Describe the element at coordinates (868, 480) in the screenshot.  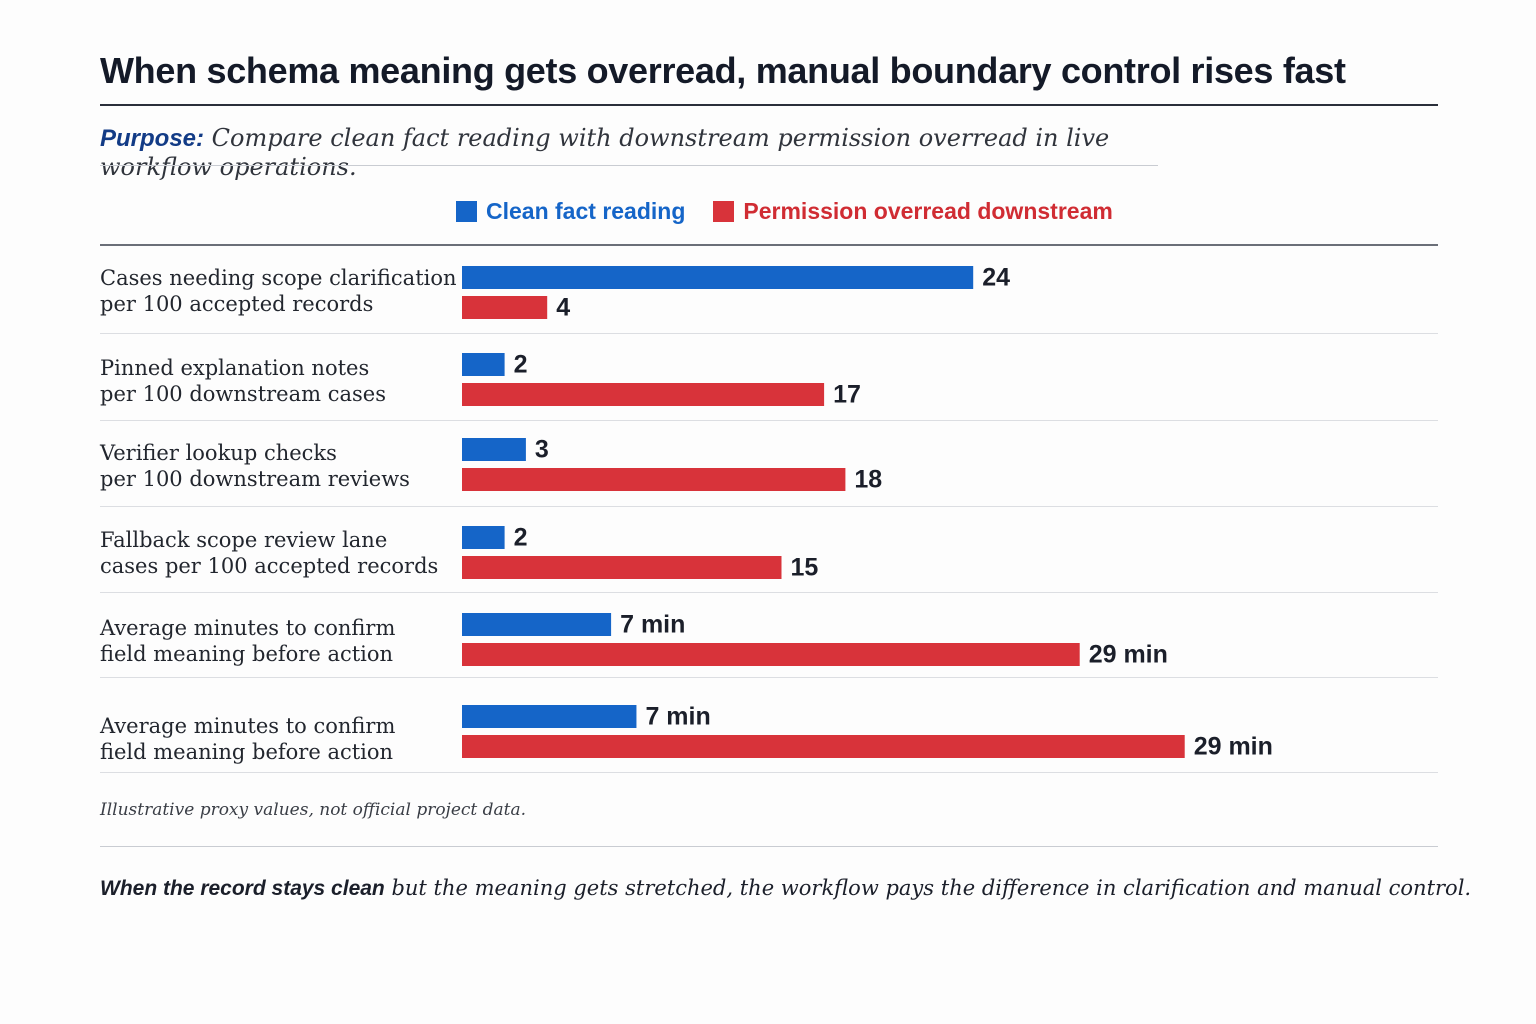
I see `bar-value-label: 18` at that location.